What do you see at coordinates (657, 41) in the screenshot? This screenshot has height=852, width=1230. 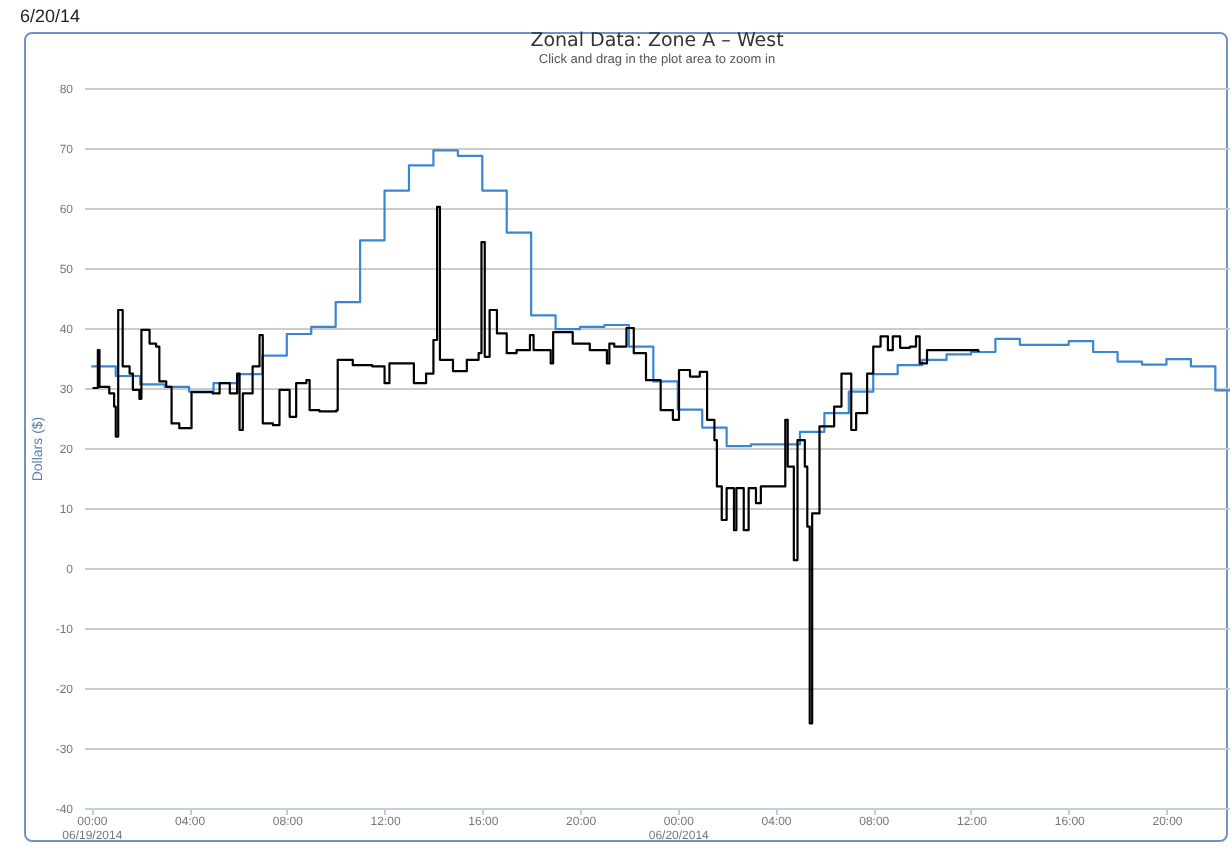 I see `chart-title: Zonal Data: Zone A – West` at bounding box center [657, 41].